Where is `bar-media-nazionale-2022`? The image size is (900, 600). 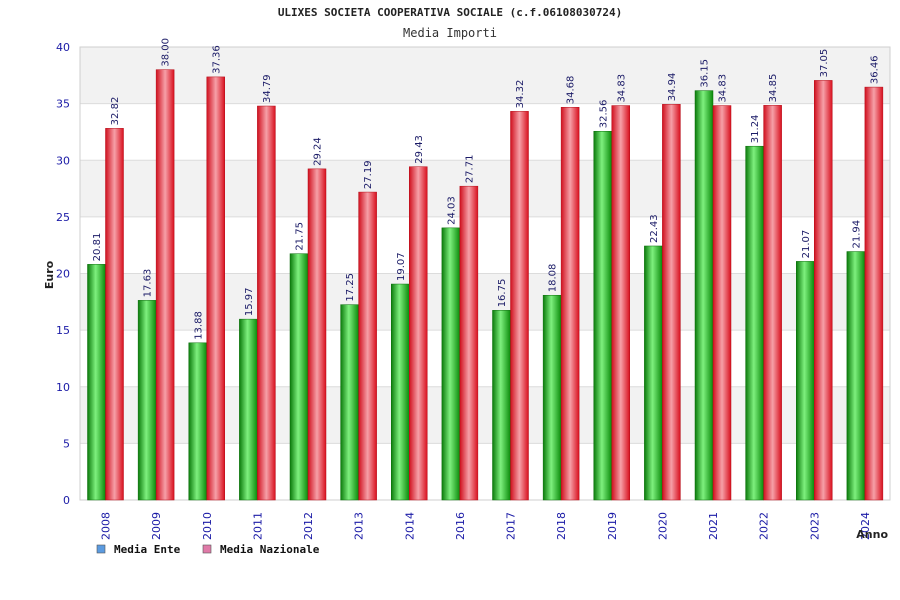
bar-media-nazionale-2022 is located at coordinates (772, 303).